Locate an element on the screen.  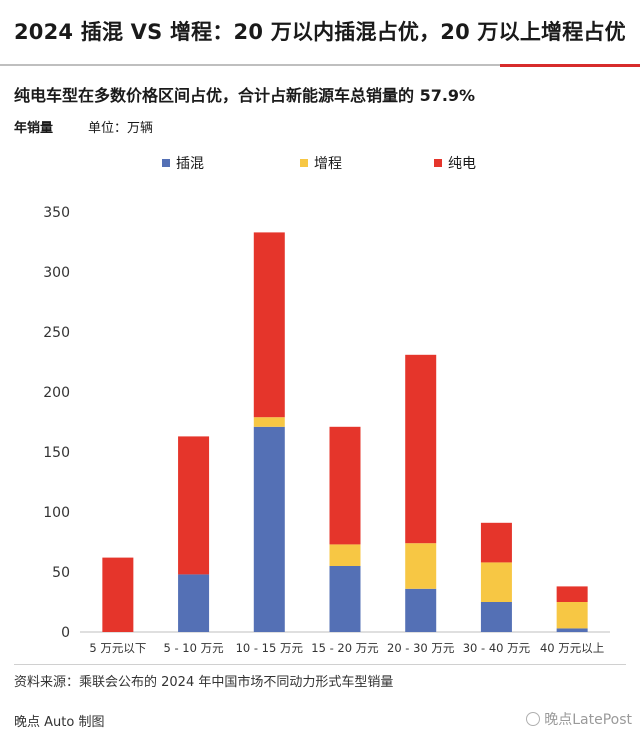
title-divider-accent is located at coordinates (570, 65).